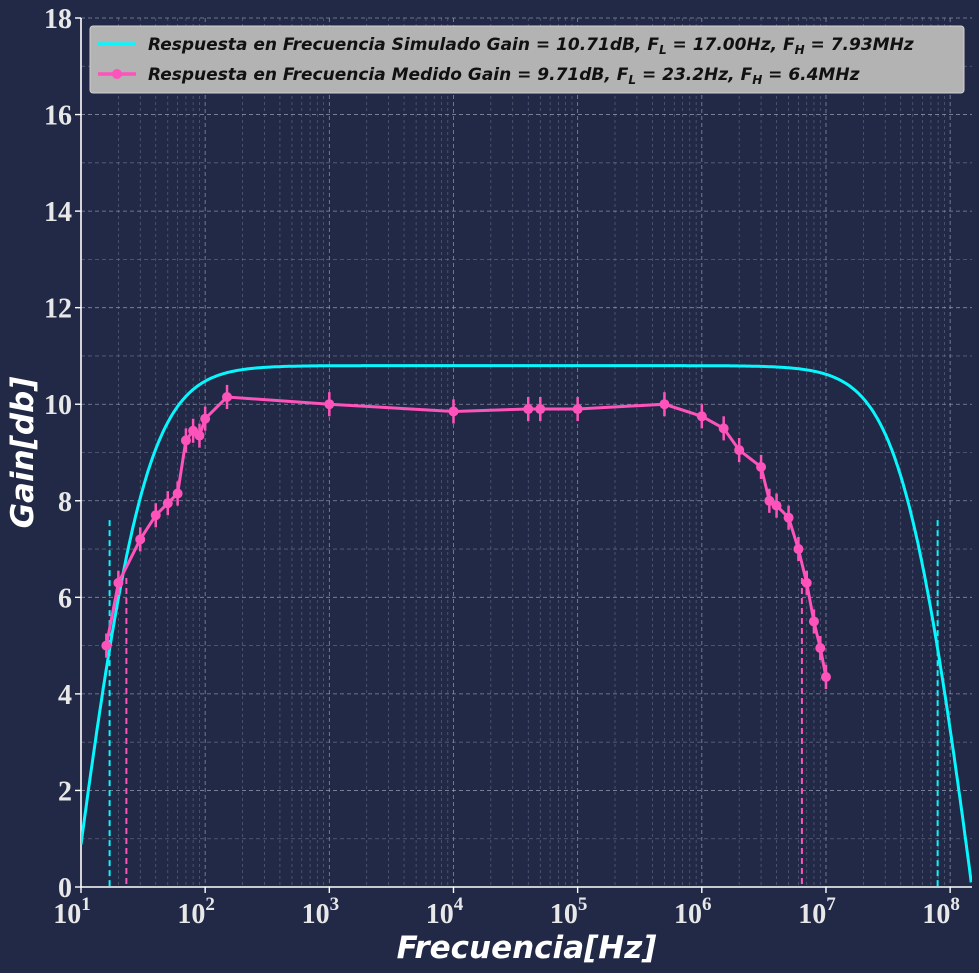  Describe the element at coordinates (58, 19) in the screenshot. I see `y-tick-label: 18` at that location.